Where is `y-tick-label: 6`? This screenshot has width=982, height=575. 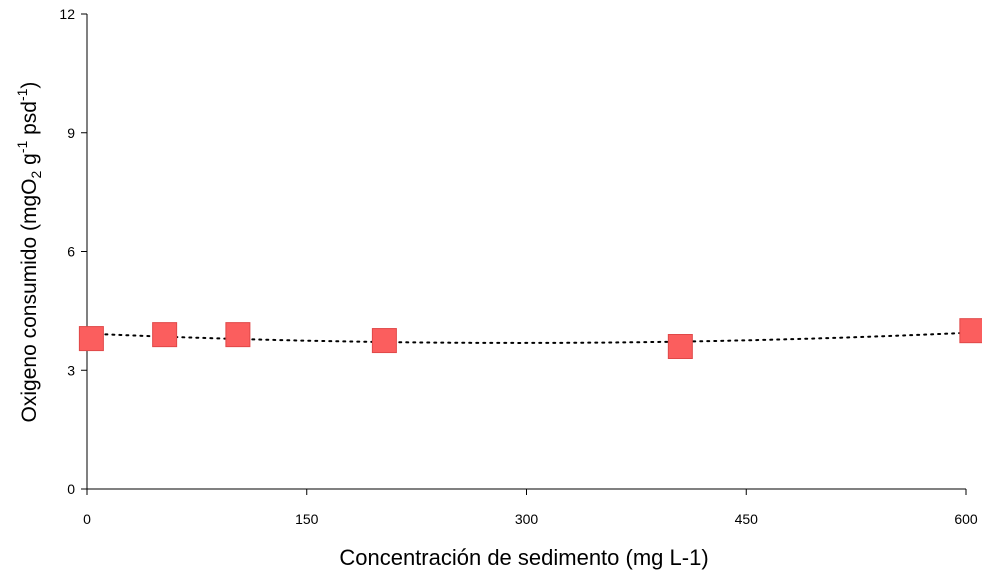
y-tick-label: 6 is located at coordinates (71, 252).